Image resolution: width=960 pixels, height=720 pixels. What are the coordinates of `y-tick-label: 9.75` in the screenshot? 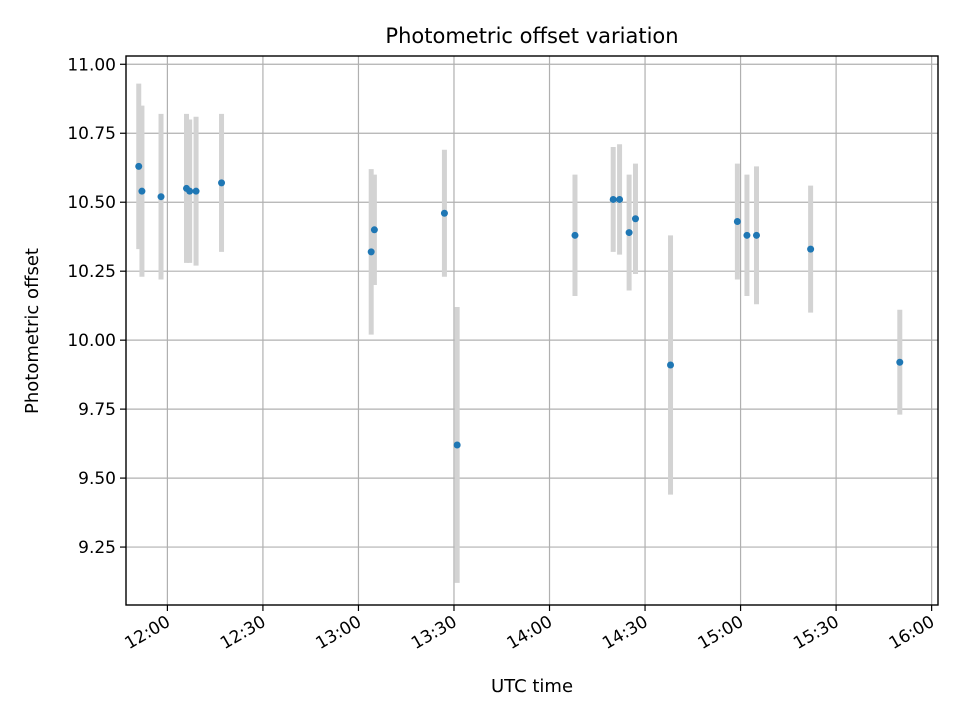 It's located at (97, 410).